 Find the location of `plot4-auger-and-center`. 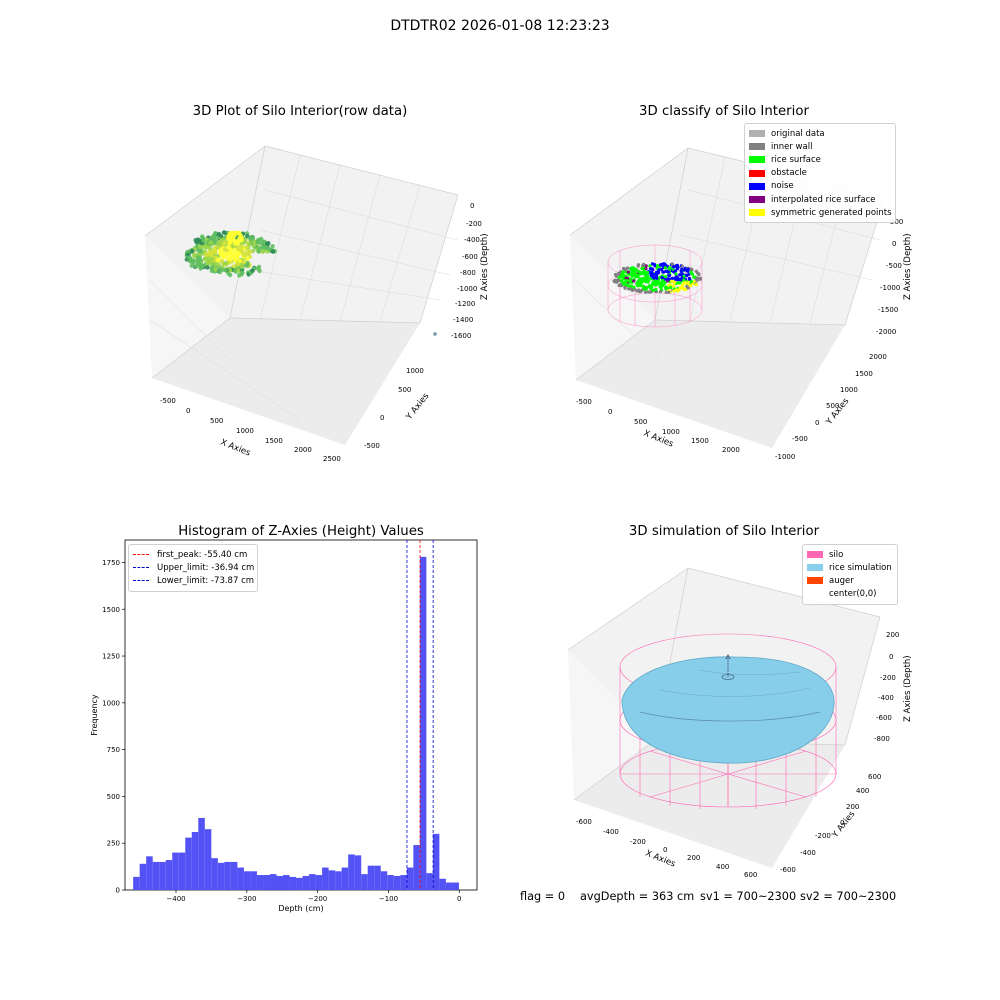

plot4-auger-and-center is located at coordinates (728, 667).